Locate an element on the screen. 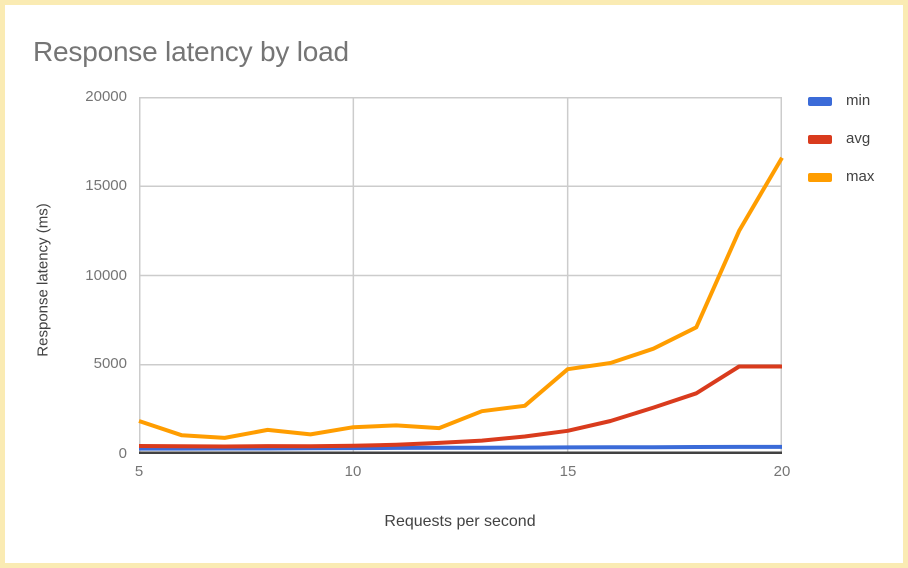 This screenshot has height=568, width=908. series-line-min is located at coordinates (460, 447).